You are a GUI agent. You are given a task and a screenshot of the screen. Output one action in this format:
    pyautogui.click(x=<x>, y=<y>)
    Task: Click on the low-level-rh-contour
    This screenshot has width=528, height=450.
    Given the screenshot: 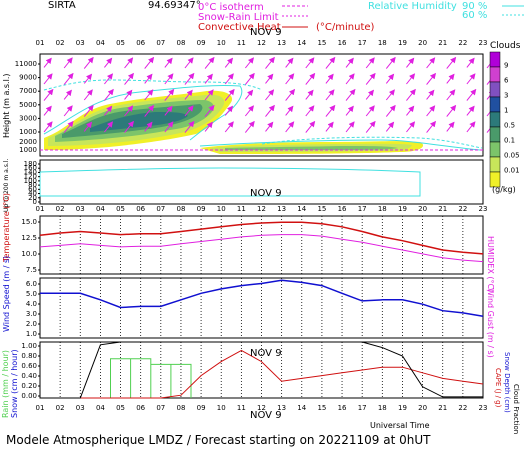 What is the action you would take?
    pyautogui.click(x=230, y=182)
    